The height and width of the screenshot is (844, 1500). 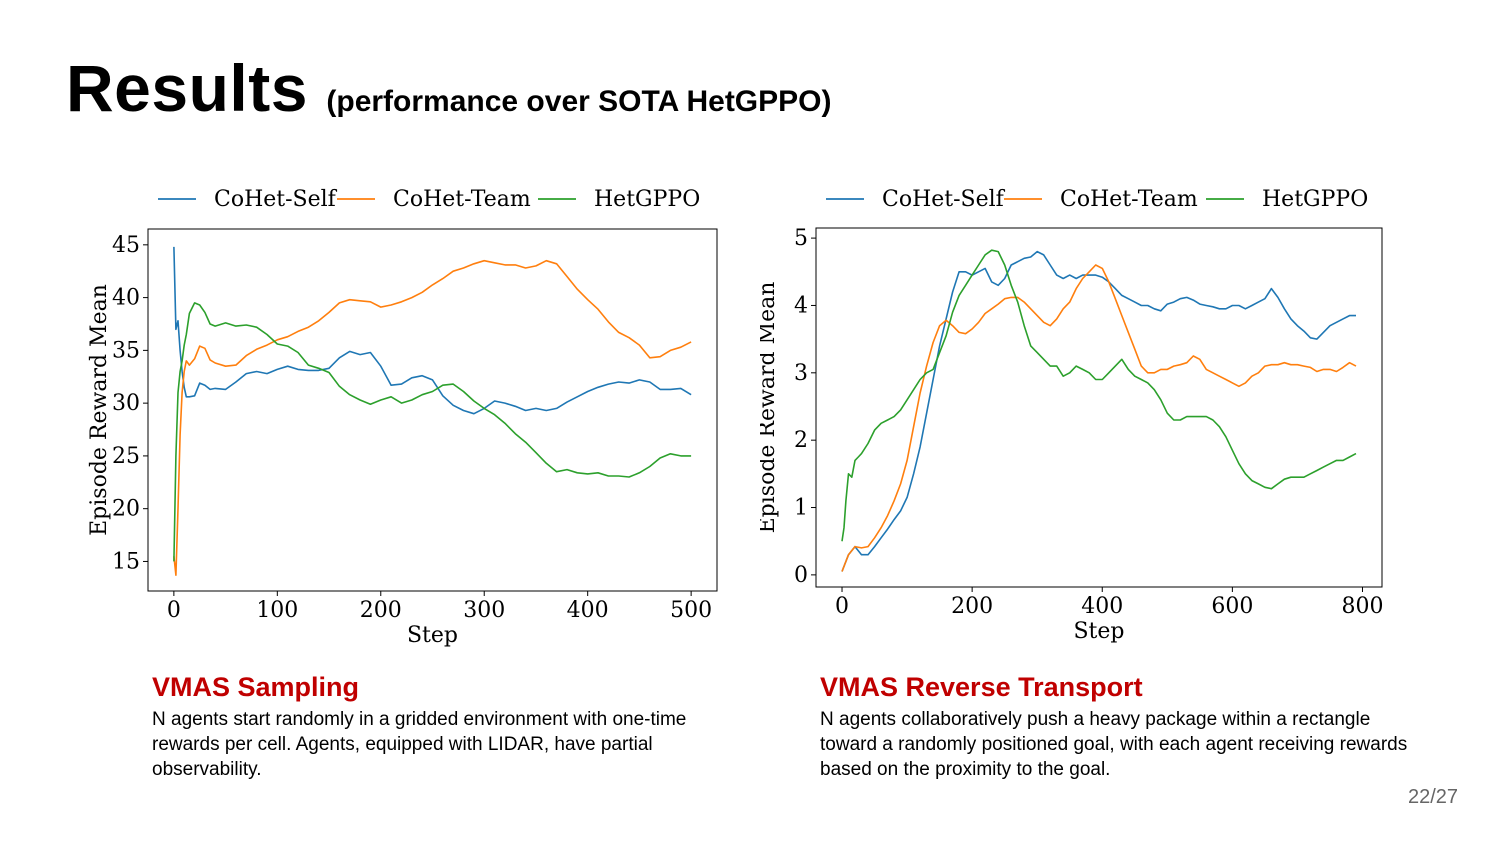 I want to click on y-tick-label: 20, so click(x=126, y=509).